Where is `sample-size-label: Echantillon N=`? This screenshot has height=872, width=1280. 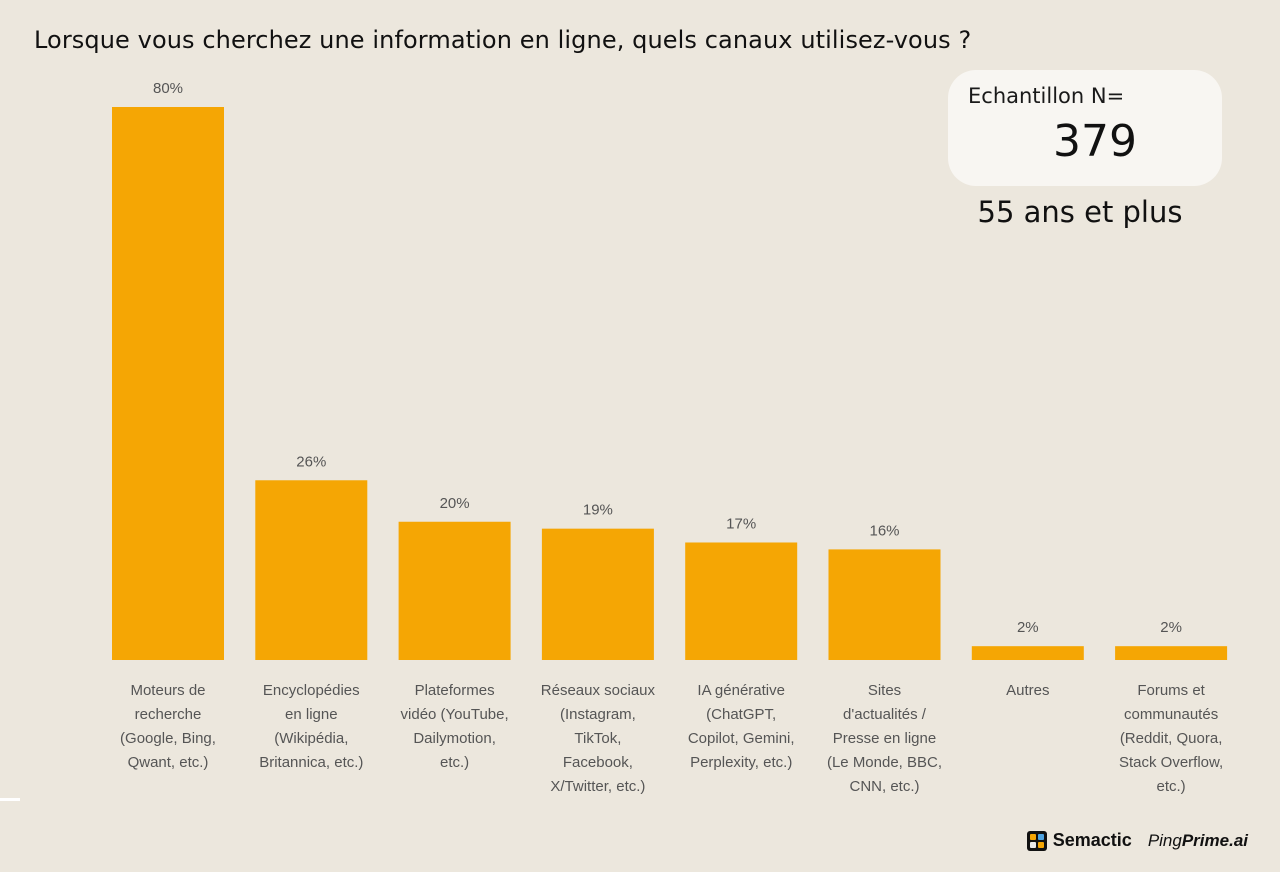
sample-size-label: Echantillon N= is located at coordinates (1046, 96).